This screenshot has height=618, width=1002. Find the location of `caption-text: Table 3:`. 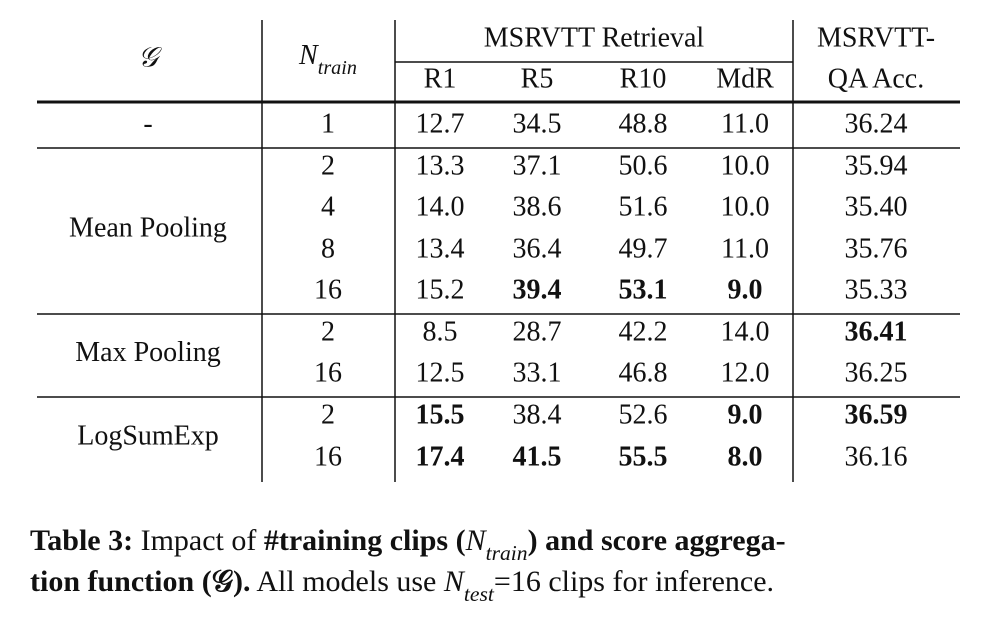

caption-text: Table 3: is located at coordinates (81, 540).